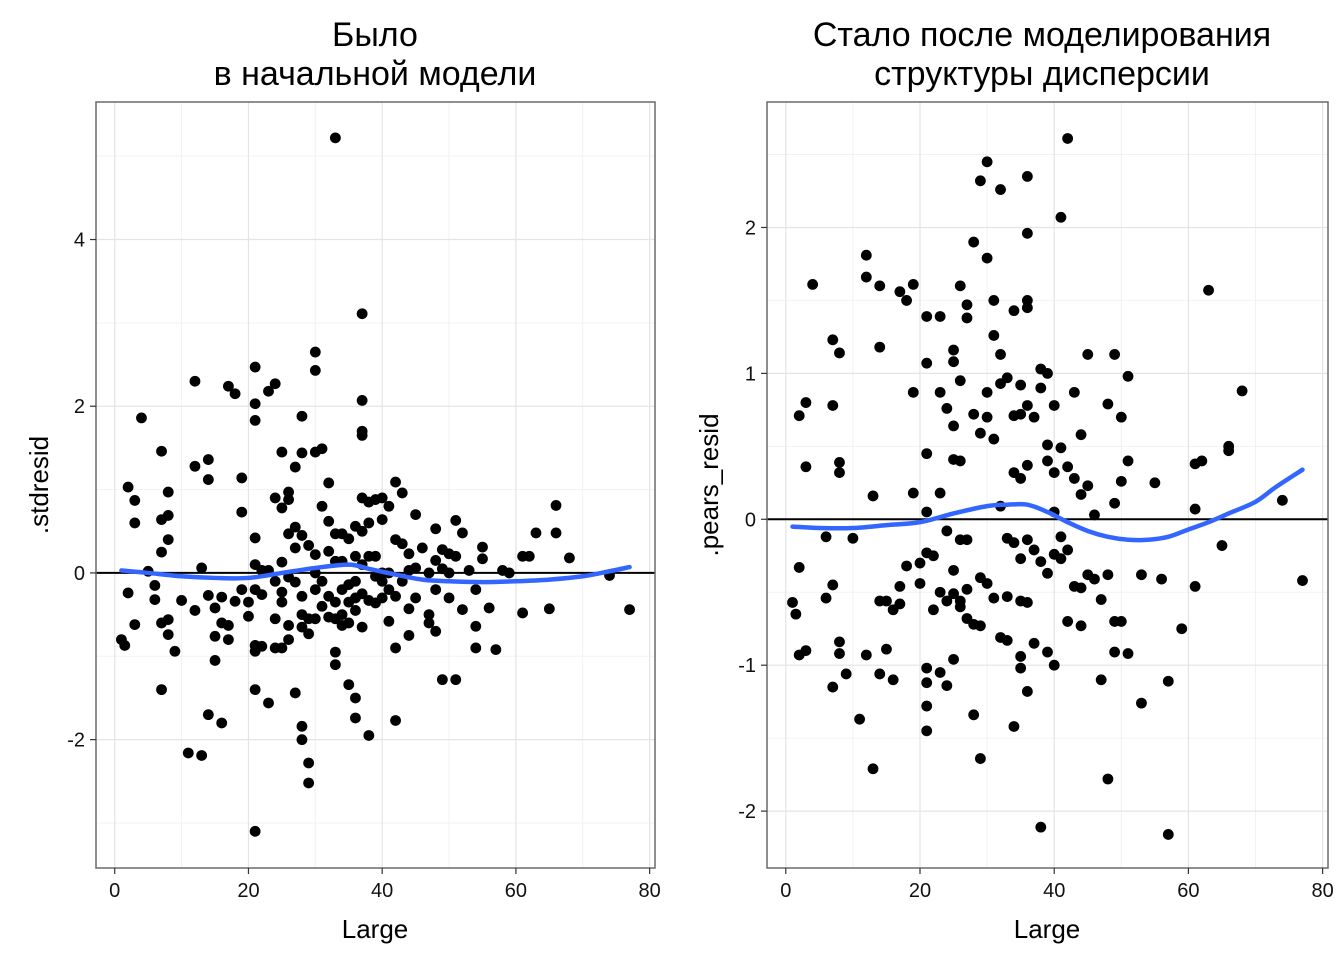  What do you see at coordinates (375, 74) in the screenshot?
I see `panel-title-line-2: в начальной модели` at bounding box center [375, 74].